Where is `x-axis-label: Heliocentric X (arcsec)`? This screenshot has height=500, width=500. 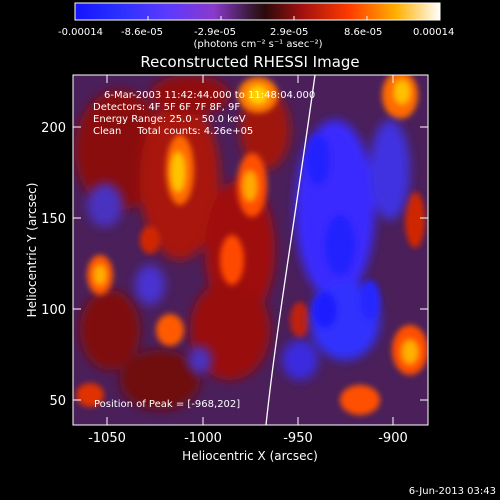 x-axis-label: Heliocentric X (arcsec) is located at coordinates (250, 456).